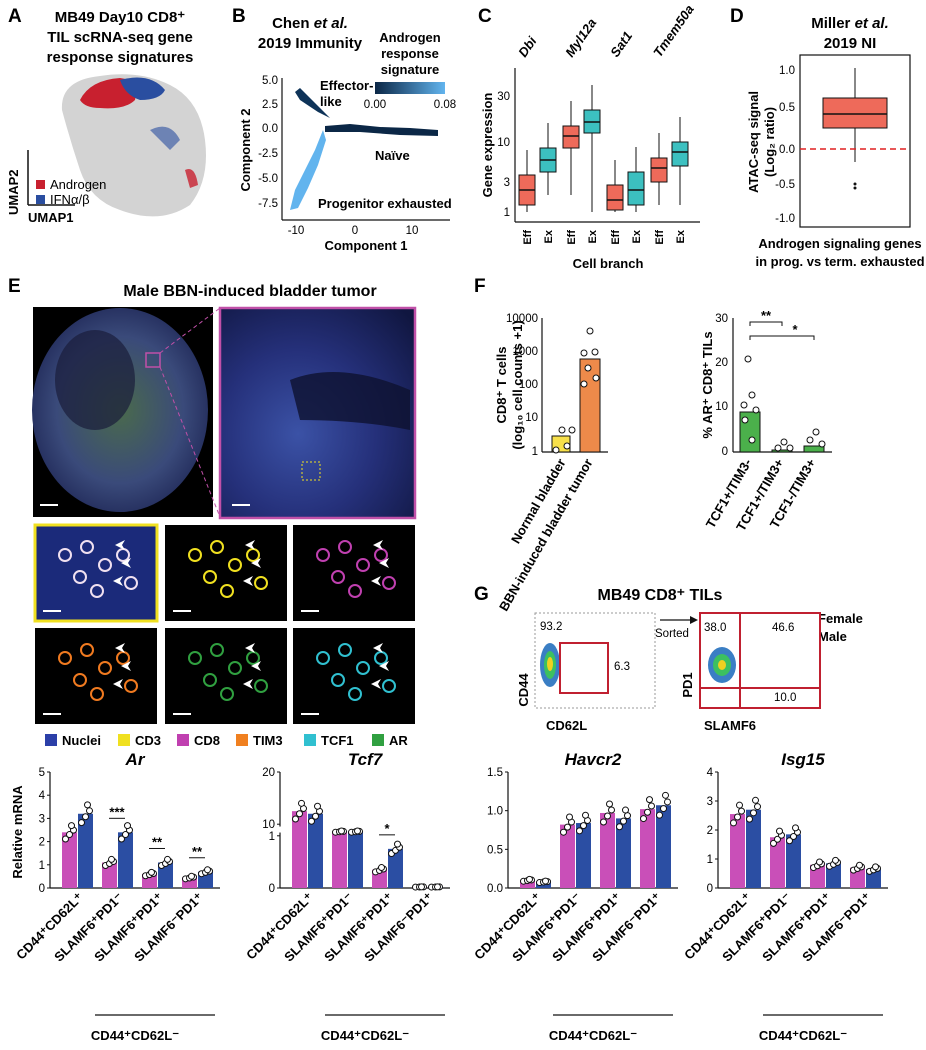 This screenshot has width=926, height=1050. Describe the element at coordinates (787, 108) in the screenshot. I see `d-ytick-1: 0.5` at that location.